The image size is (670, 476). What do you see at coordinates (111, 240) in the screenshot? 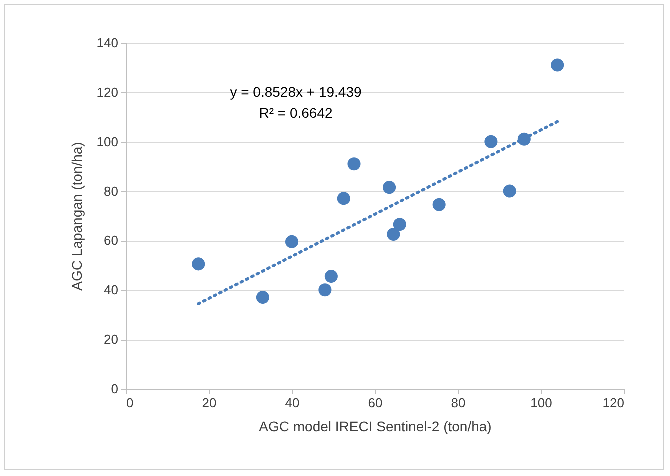
I see `y-tick-label: 60` at bounding box center [111, 240].